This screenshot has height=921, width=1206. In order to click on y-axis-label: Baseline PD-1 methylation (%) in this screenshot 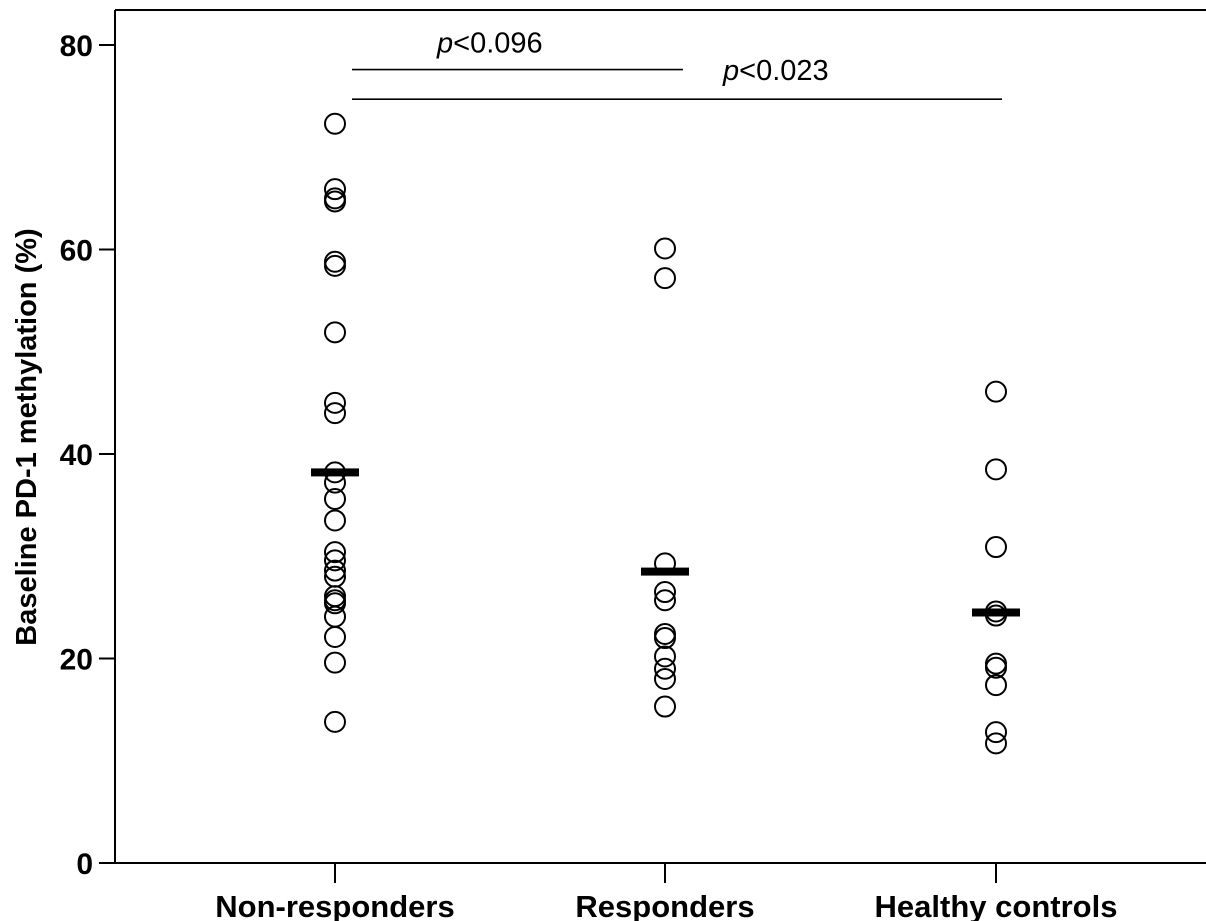, I will do `click(27, 436)`.